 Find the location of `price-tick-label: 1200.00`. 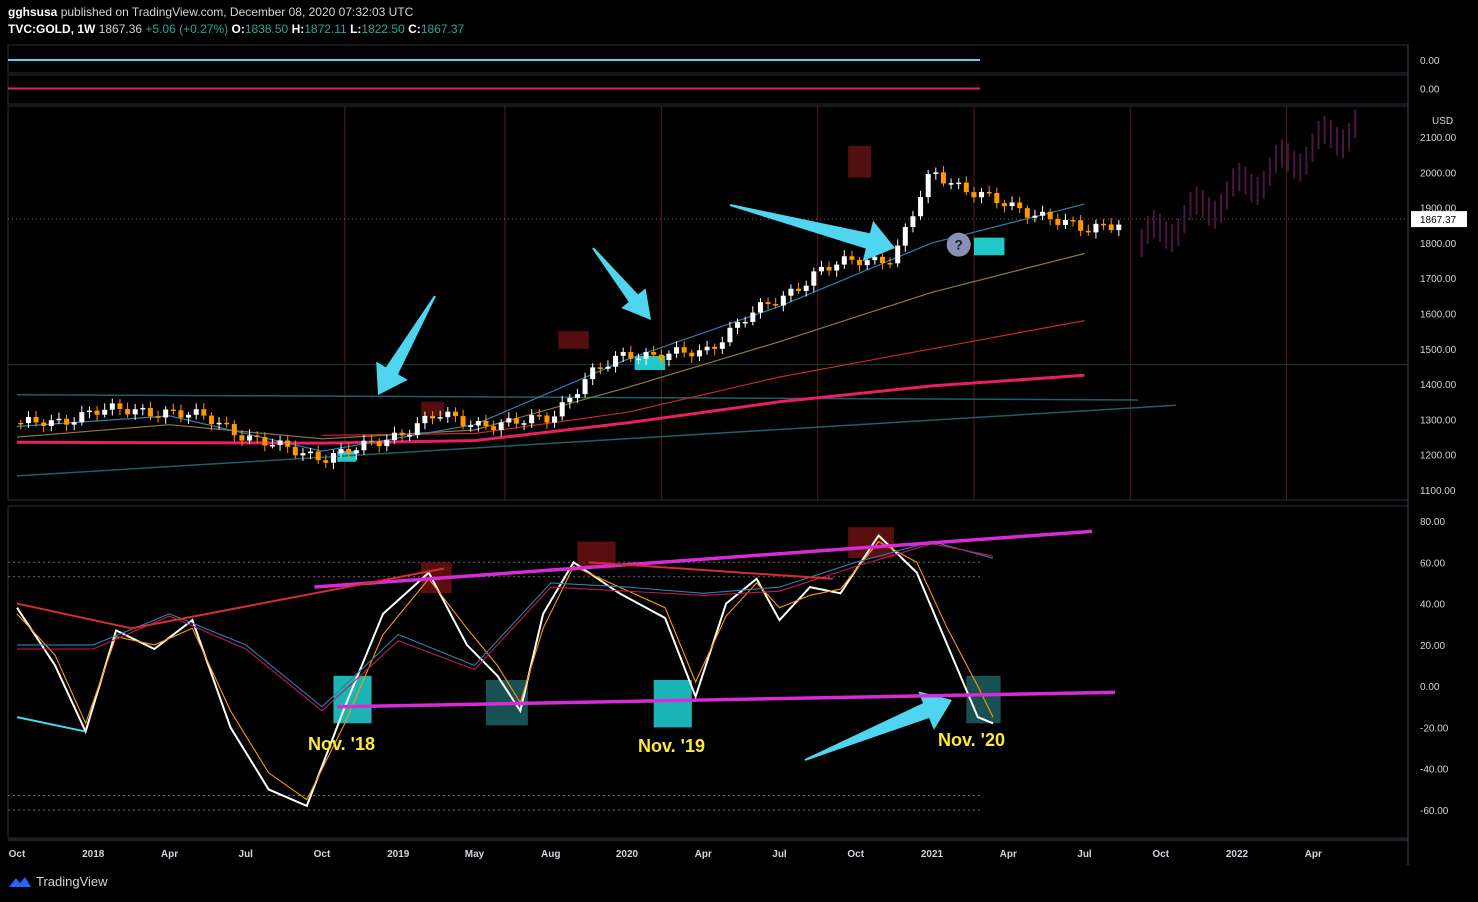

price-tick-label: 1200.00 is located at coordinates (1438, 456).